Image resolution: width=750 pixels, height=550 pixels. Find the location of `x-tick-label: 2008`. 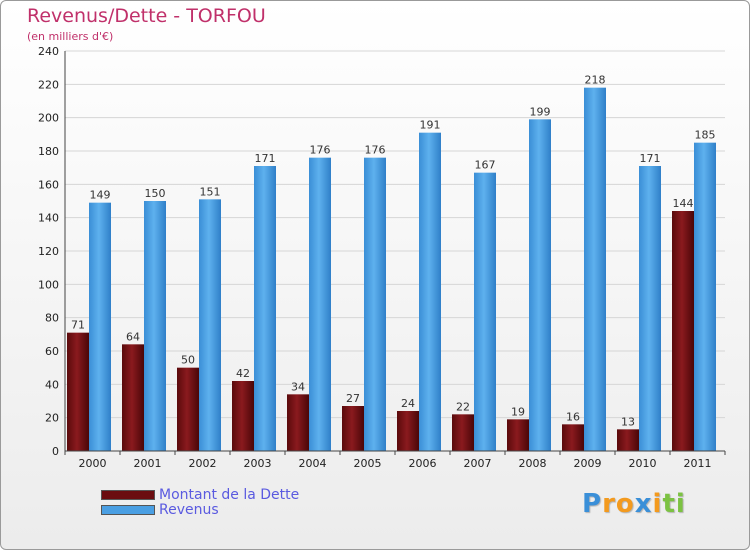

x-tick-label: 2008 is located at coordinates (533, 463).